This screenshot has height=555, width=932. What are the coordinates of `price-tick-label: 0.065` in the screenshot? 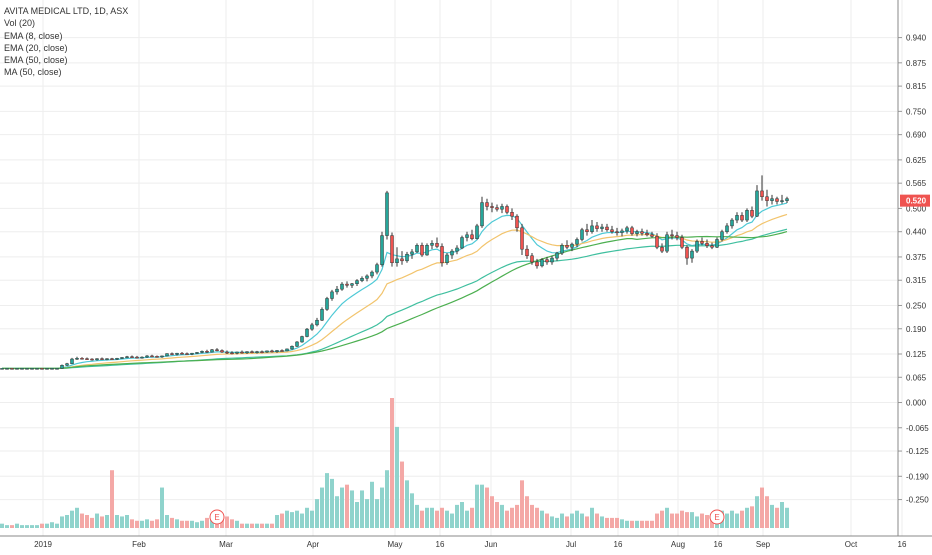 It's located at (916, 377).